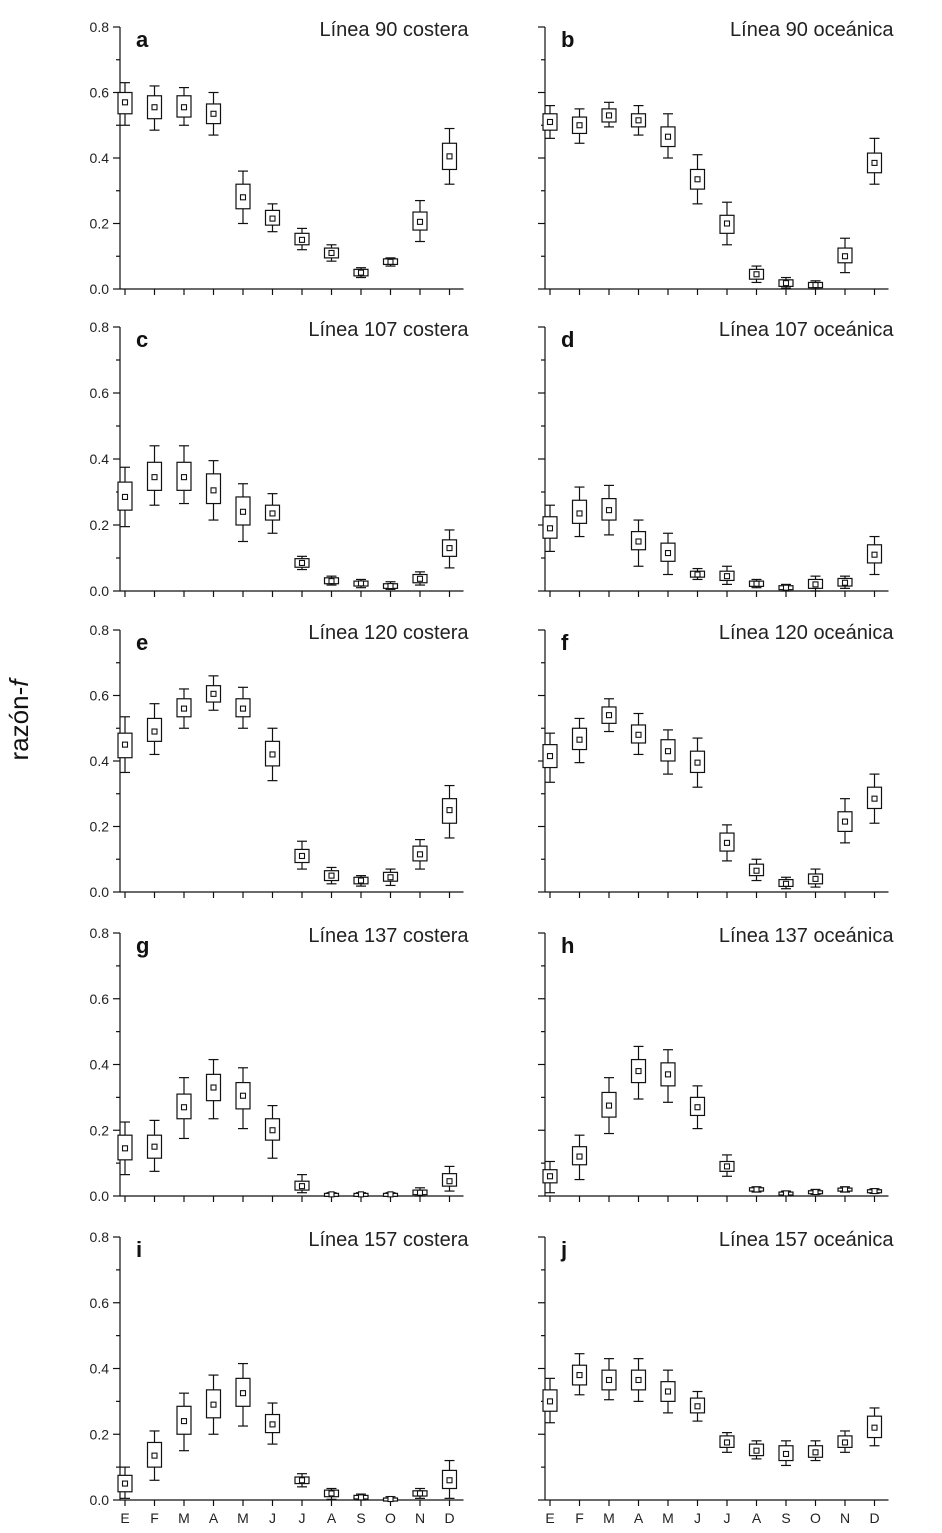  I want to click on panel-c: 0.0 0.2 0.4 0.6 0.8 Línea 107 costera c, so click(280, 459).